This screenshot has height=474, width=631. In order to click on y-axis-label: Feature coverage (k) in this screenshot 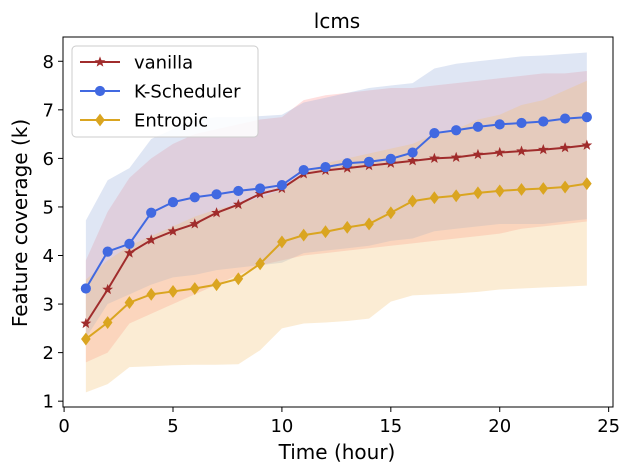, I will do `click(20, 223)`.